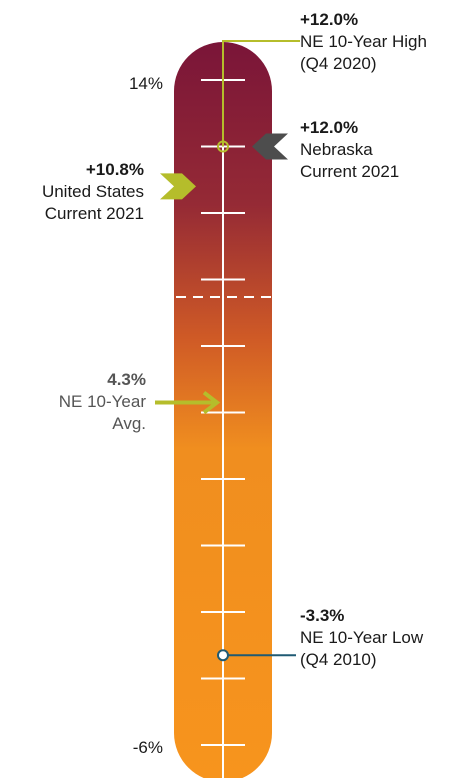 The image size is (471, 778). I want to click on us-current-line1: United States, so click(93, 192).